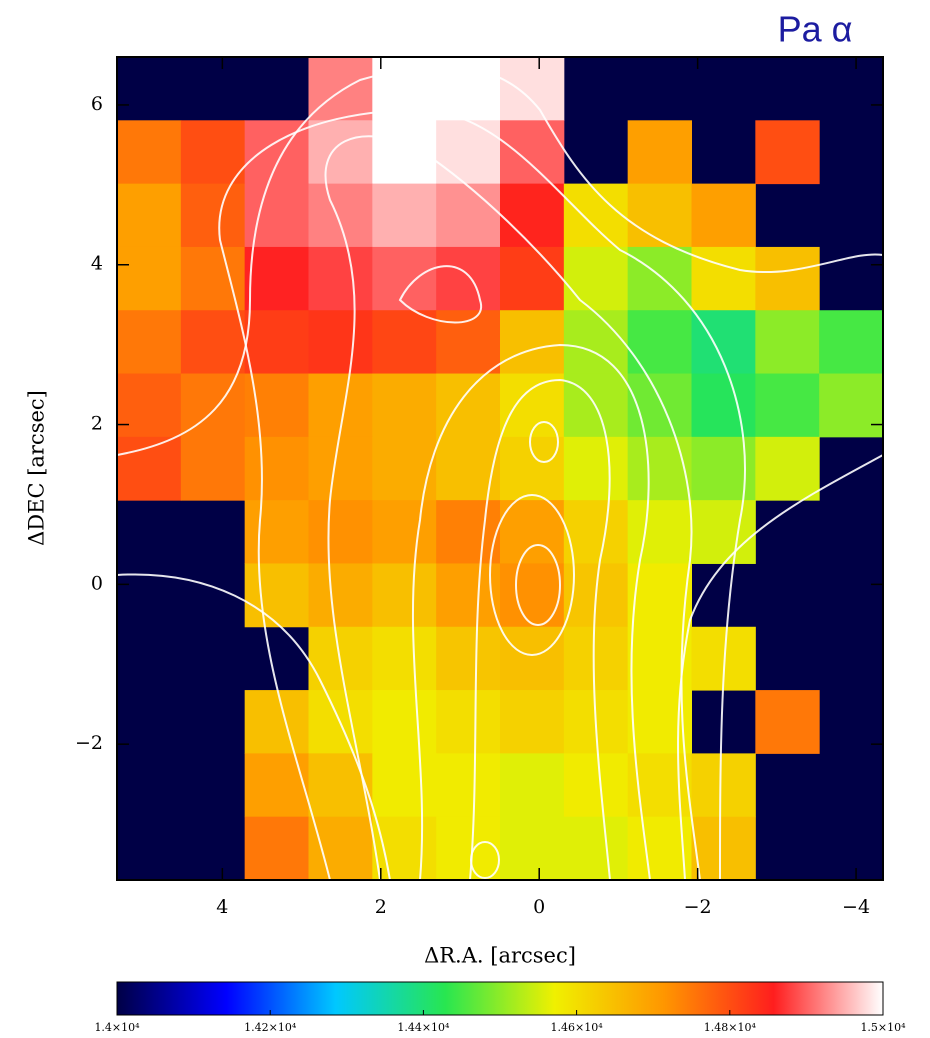 The width and height of the screenshot is (930, 1038). What do you see at coordinates (539, 907) in the screenshot?
I see `x-tick-label: 0` at bounding box center [539, 907].